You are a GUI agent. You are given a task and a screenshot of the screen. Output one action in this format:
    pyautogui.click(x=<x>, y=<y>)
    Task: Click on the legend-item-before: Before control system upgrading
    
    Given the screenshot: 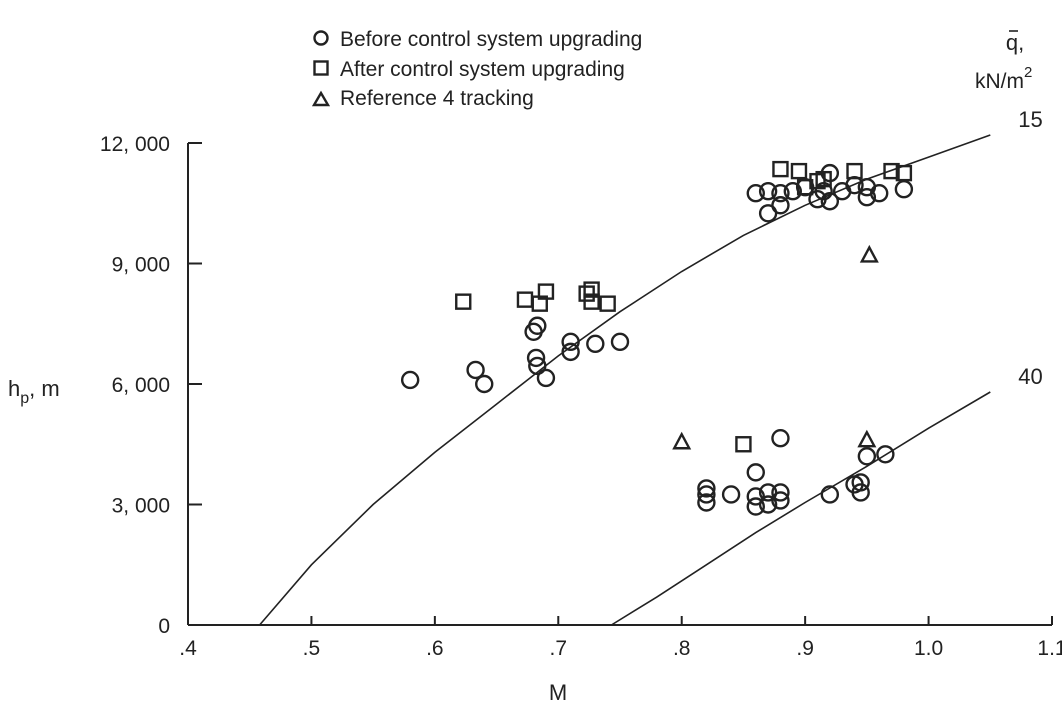 What is the action you would take?
    pyautogui.click(x=477, y=39)
    